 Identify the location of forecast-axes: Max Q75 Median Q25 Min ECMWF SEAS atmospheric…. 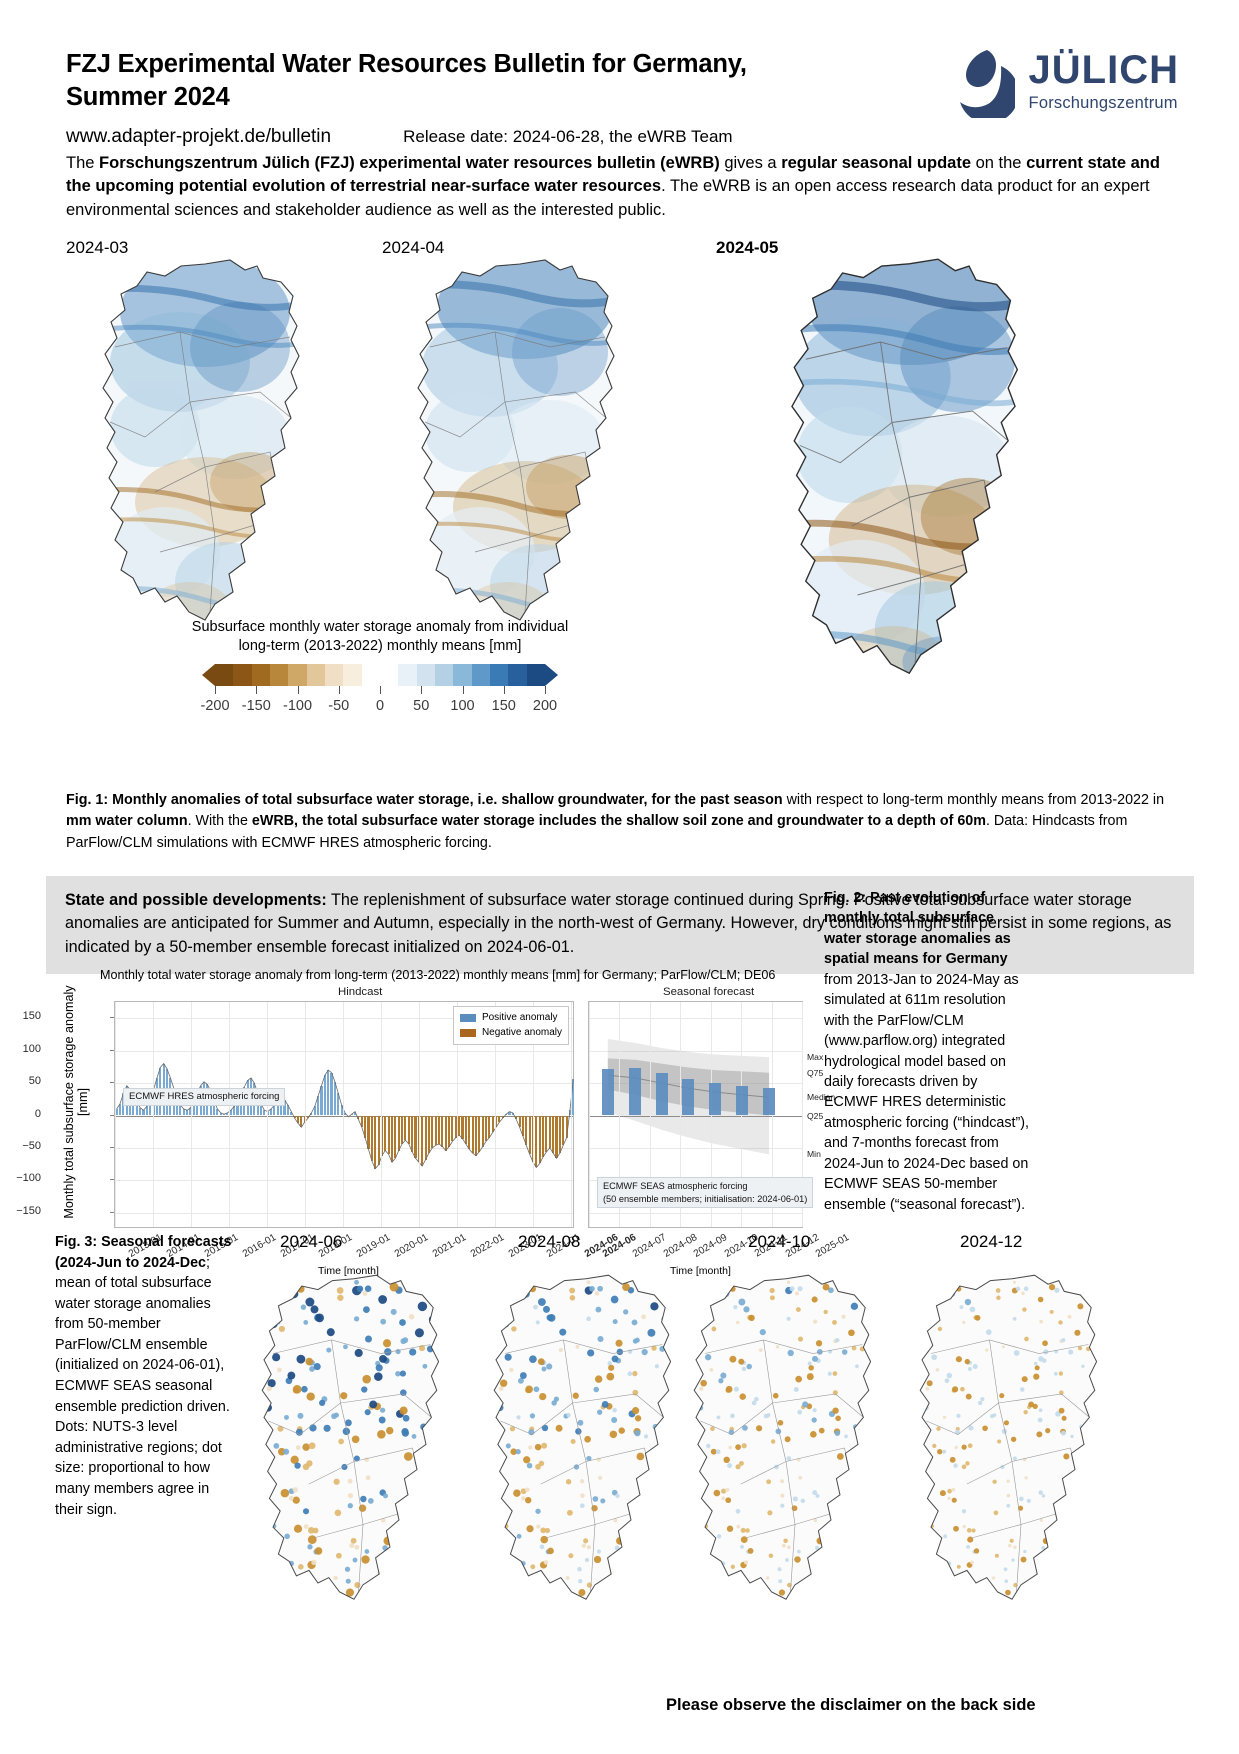
(711, 1114).